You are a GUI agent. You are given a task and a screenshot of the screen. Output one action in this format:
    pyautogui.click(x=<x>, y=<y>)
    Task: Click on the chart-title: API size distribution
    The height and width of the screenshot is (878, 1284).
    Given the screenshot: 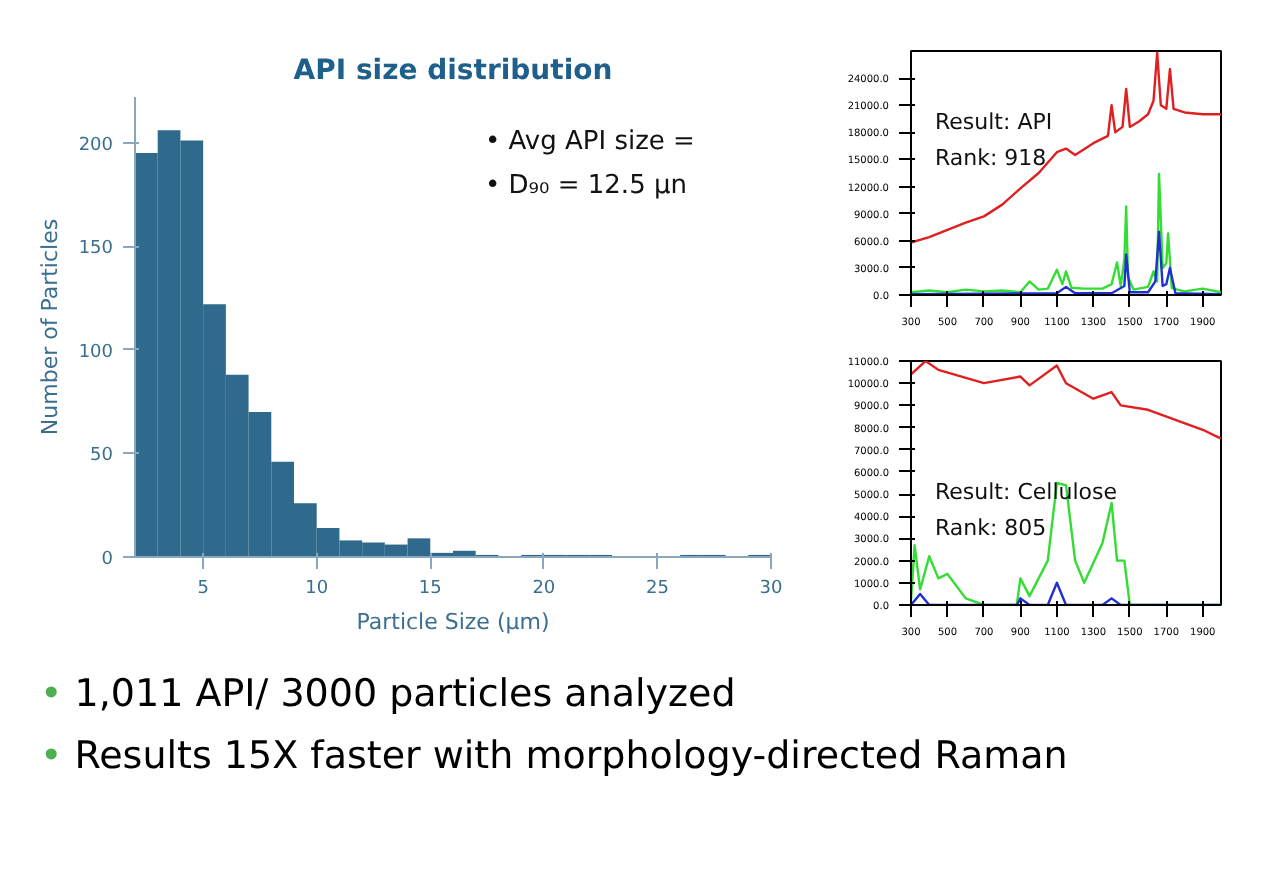 What is the action you would take?
    pyautogui.click(x=453, y=71)
    